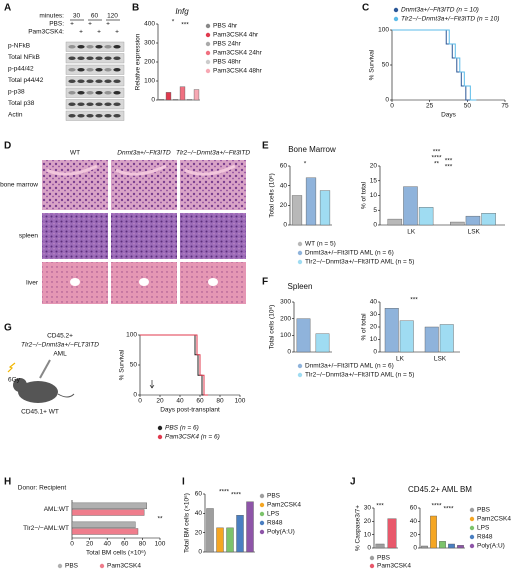 Image resolution: width=520 pixels, height=574 pixels. I want to click on panel-label: A, so click(7, 8).